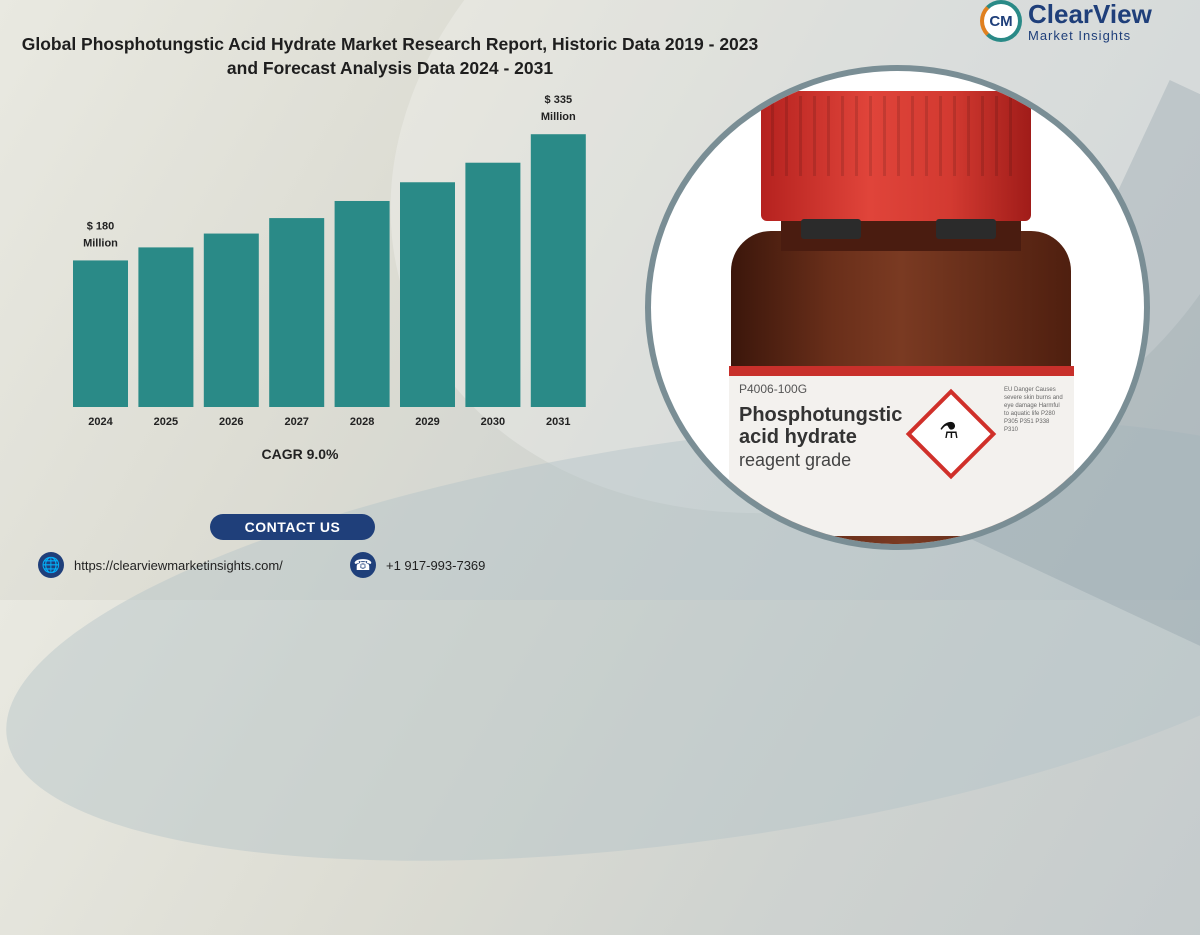 Image resolution: width=1200 pixels, height=935 pixels. What do you see at coordinates (821, 426) in the screenshot?
I see `label-product-name: Phosphotungstic acid hydrate` at bounding box center [821, 426].